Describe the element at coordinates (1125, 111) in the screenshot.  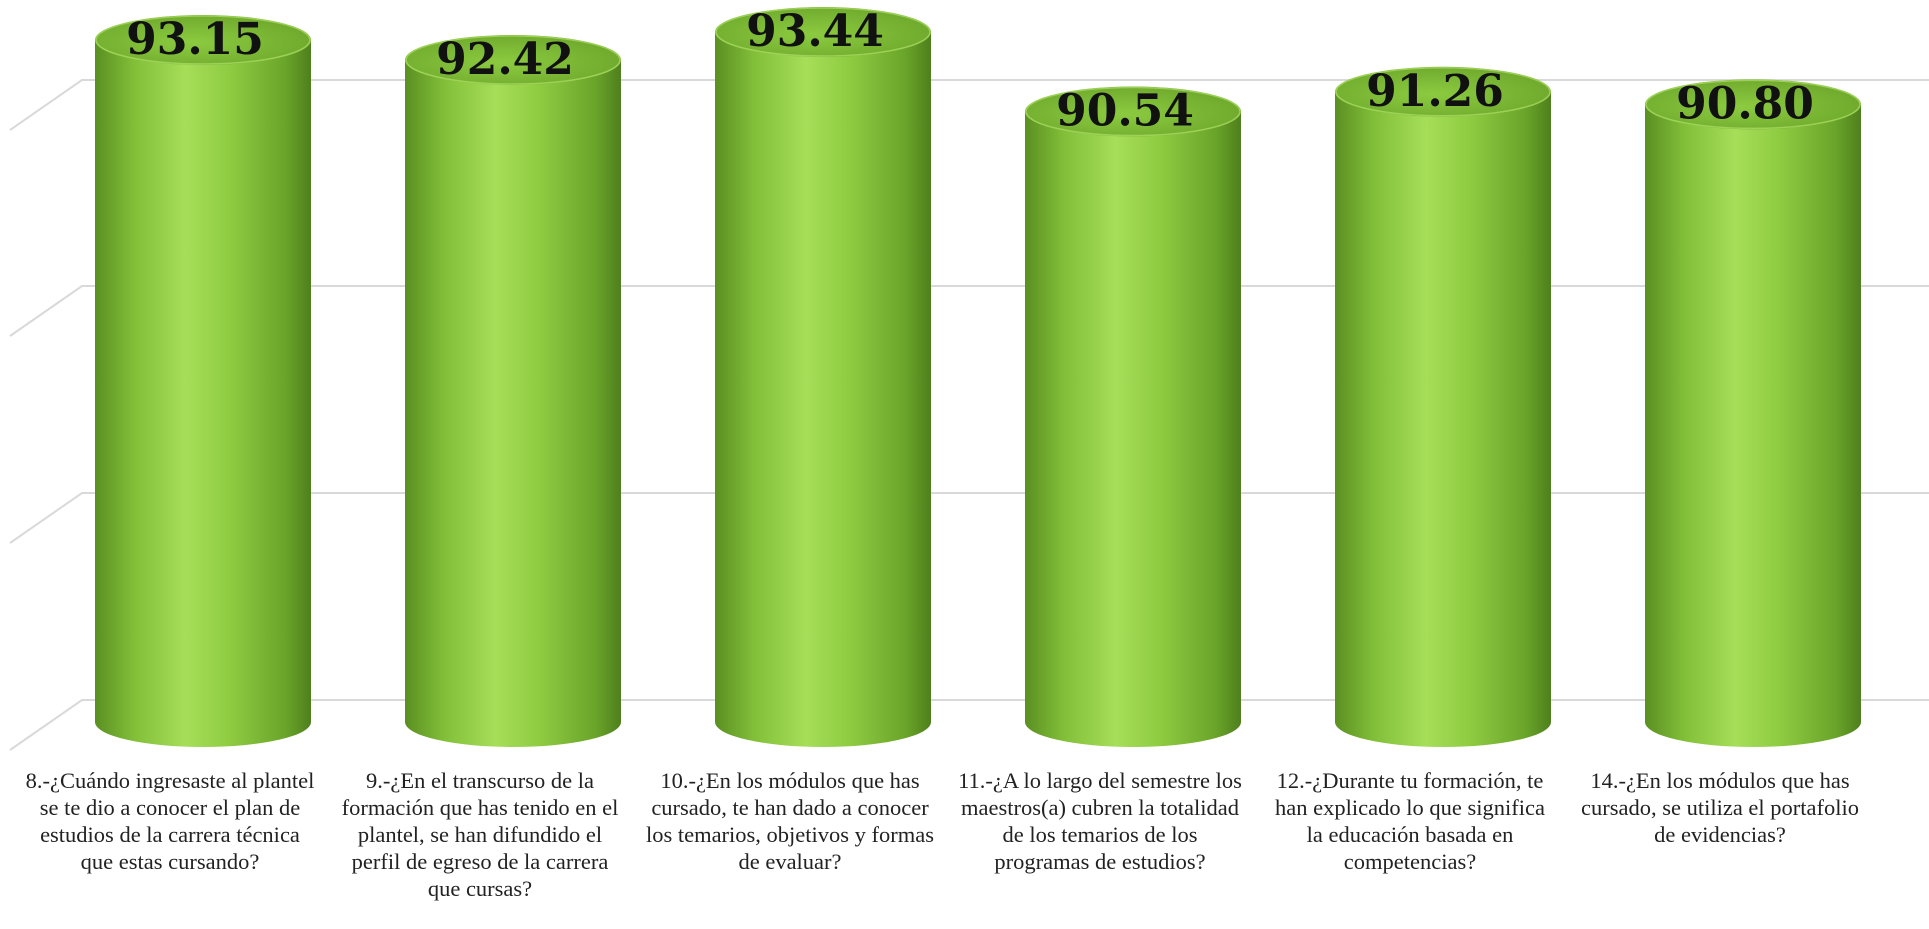
I see `data-label-3: 90.54` at that location.